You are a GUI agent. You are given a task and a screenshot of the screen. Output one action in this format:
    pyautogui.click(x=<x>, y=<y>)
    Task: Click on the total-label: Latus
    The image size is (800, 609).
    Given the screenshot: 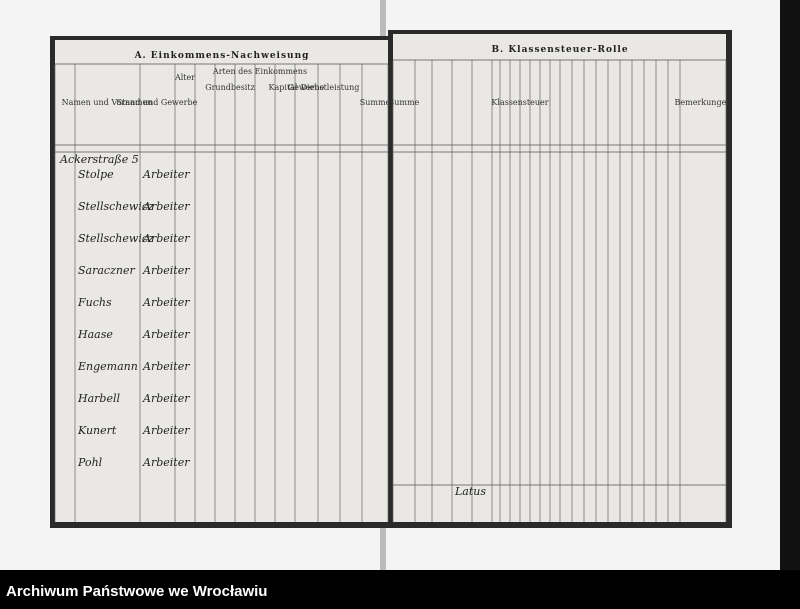 What is the action you would take?
    pyautogui.click(x=470, y=491)
    